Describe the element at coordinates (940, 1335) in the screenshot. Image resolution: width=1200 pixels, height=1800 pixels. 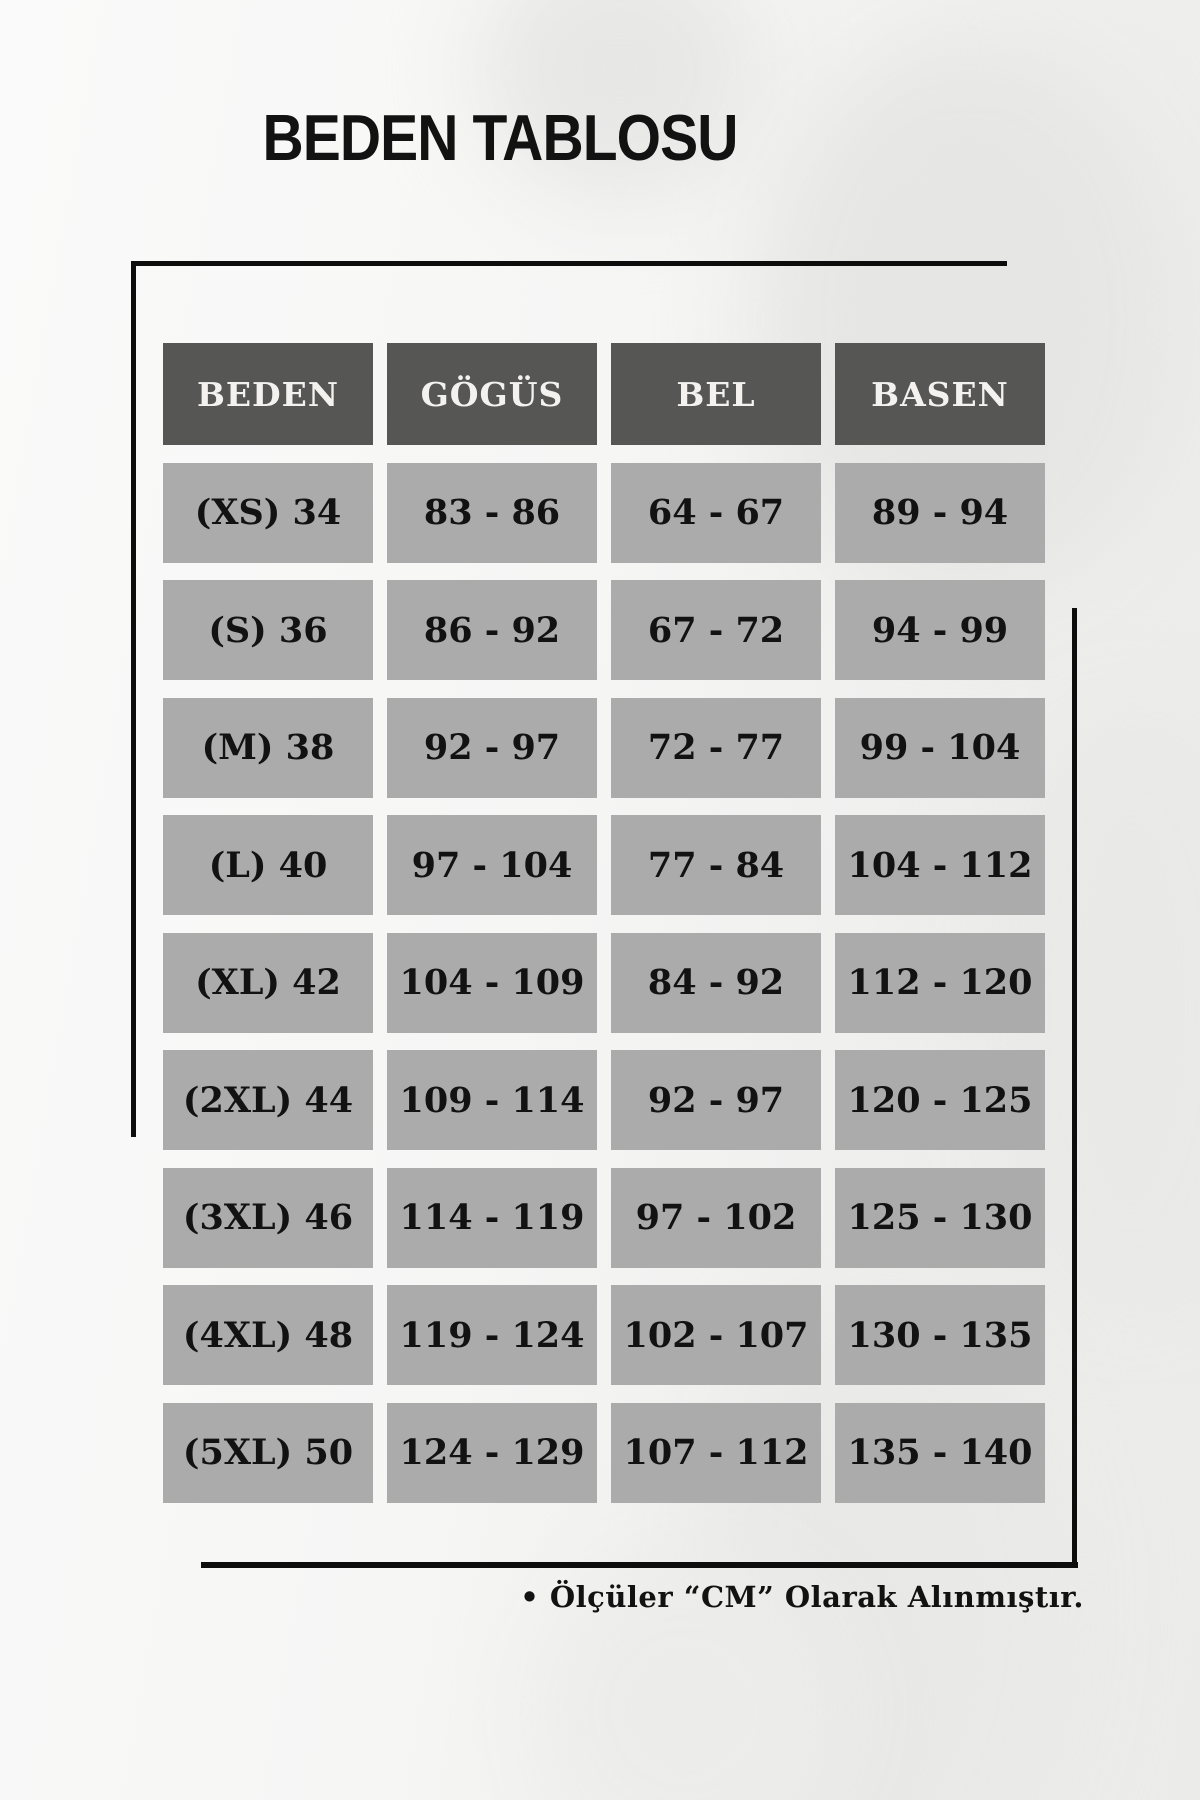
I see `table-cell: 130 - 135` at that location.